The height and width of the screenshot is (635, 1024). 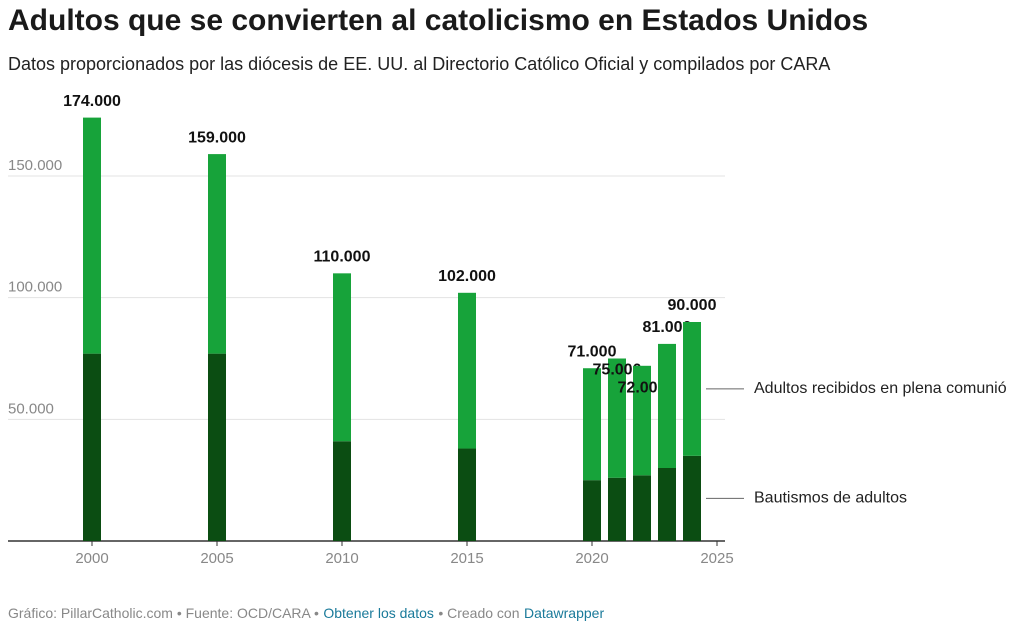 I want to click on legend-label: Bautismos de adultos, so click(x=830, y=498).